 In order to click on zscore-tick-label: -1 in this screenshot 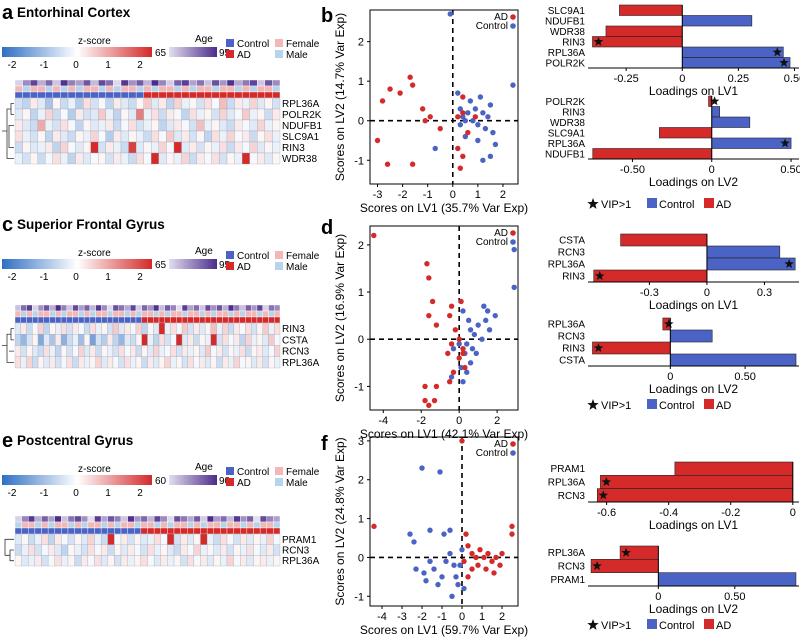, I will do `click(44, 65)`.